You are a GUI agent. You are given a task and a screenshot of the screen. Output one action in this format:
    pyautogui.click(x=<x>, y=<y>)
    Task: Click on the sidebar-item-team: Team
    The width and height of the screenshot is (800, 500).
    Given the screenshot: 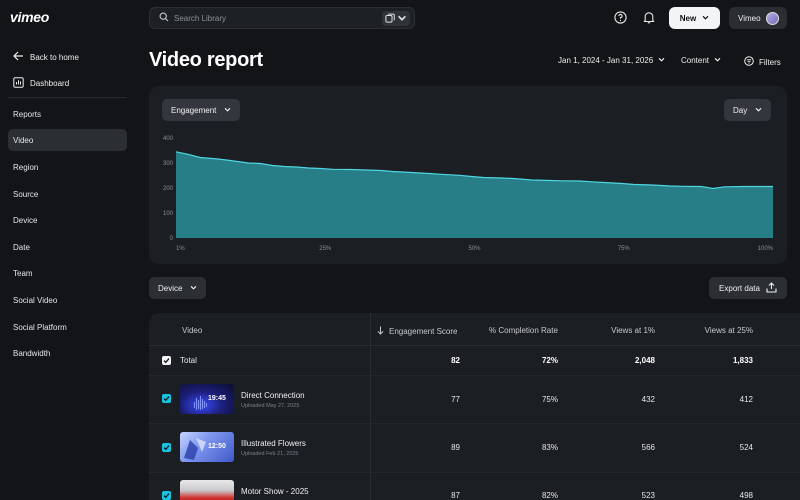 What is the action you would take?
    pyautogui.click(x=67, y=273)
    